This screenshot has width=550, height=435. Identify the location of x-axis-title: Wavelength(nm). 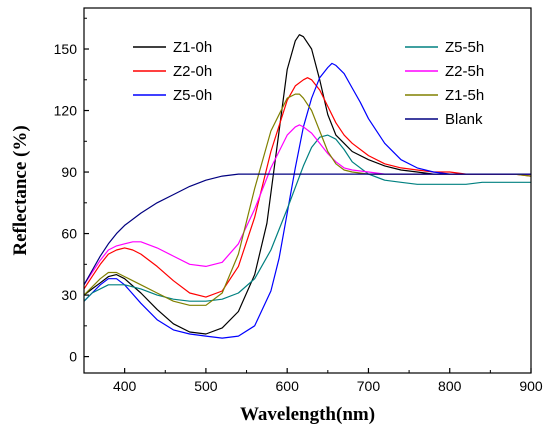
(307, 414).